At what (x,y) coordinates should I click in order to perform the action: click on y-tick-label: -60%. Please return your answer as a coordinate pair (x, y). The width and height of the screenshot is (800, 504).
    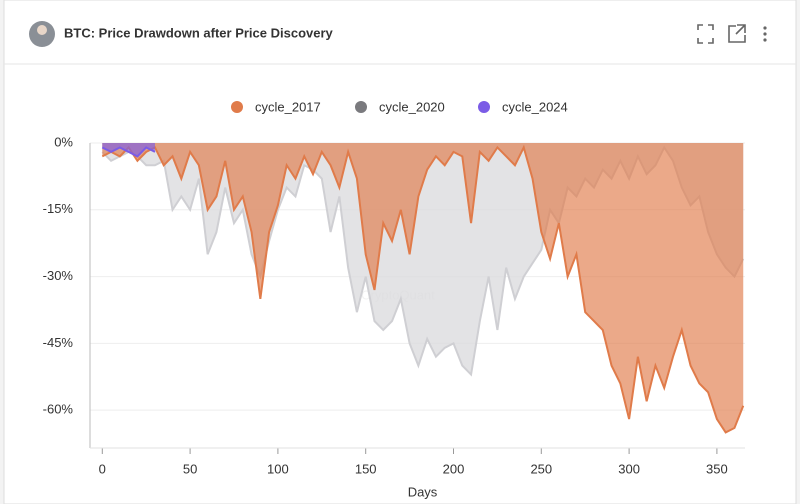
    Looking at the image, I should click on (58, 409).